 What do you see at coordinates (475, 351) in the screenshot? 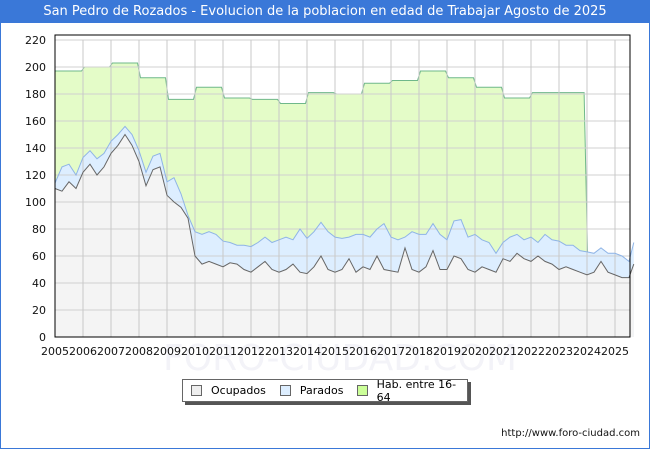
I see `x-tick-label: 2020` at bounding box center [475, 351].